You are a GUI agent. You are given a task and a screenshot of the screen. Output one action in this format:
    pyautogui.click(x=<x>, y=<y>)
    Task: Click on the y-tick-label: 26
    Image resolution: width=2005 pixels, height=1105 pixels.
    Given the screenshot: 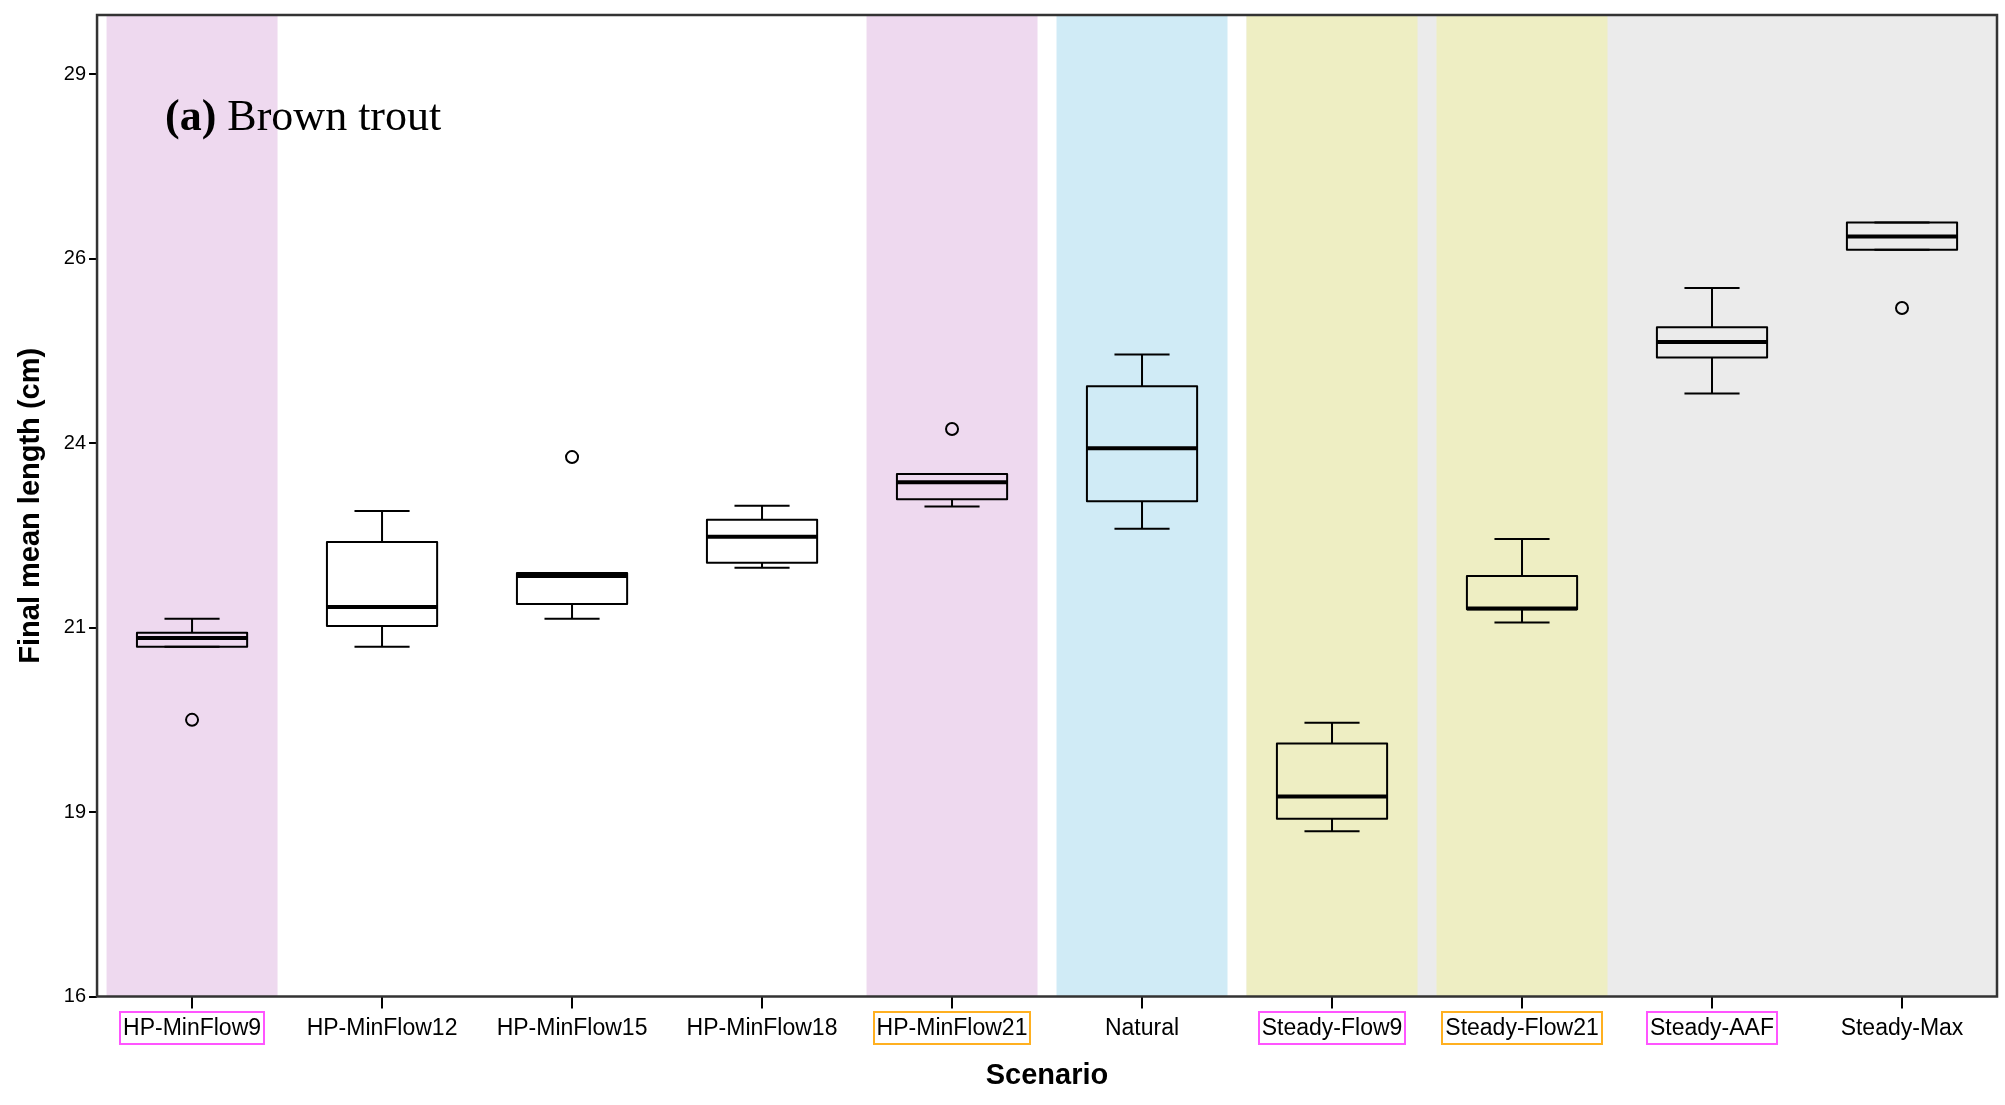 What is the action you would take?
    pyautogui.click(x=75, y=257)
    